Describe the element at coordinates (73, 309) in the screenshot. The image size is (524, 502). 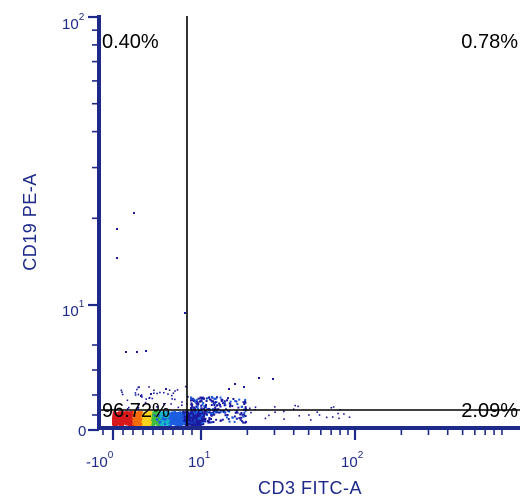
I see `y-tick-label-10-1: 101` at that location.